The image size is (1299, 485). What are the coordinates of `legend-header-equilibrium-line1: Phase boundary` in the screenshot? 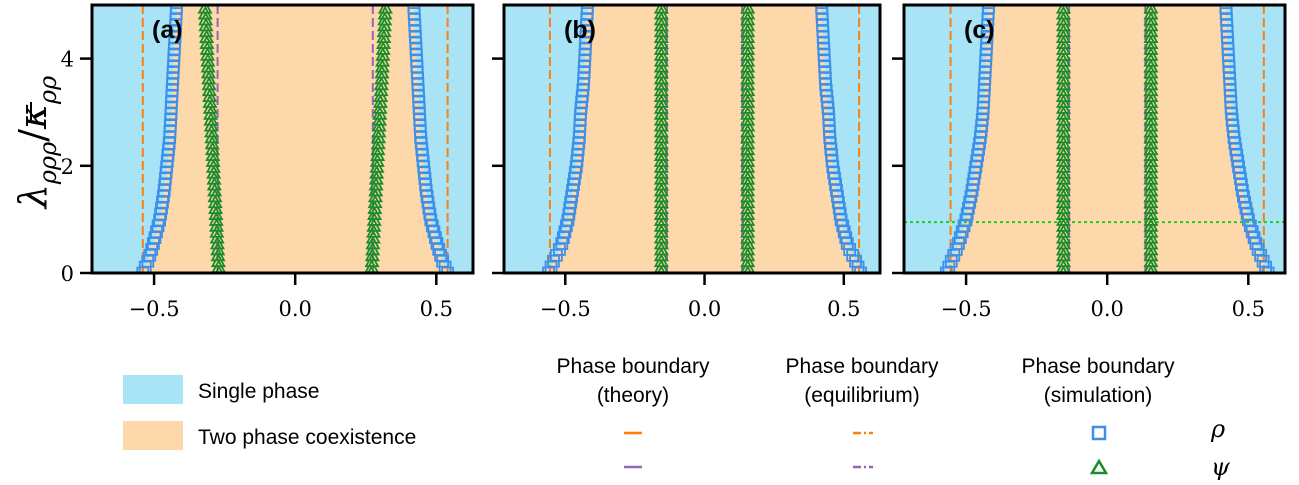 It's located at (862, 366).